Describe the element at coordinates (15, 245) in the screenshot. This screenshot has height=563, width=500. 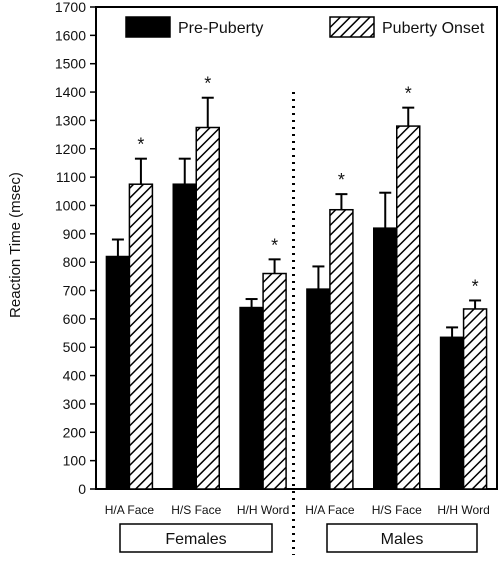
I see `y-axis-label: Reaction Time (msec)` at that location.